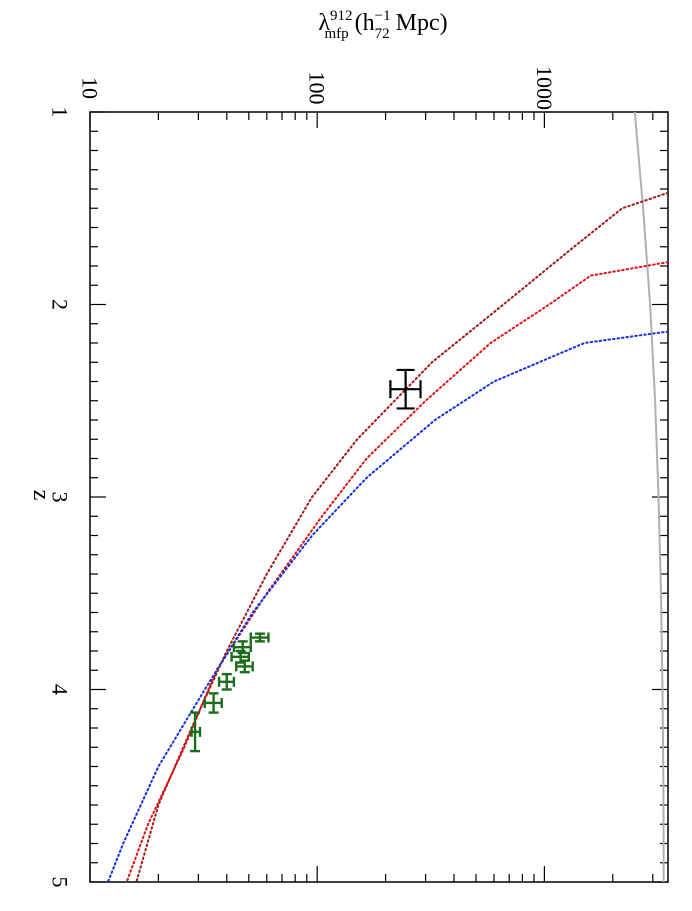  Describe the element at coordinates (306, 560) in the screenshot. I see `measurements-layer` at that location.